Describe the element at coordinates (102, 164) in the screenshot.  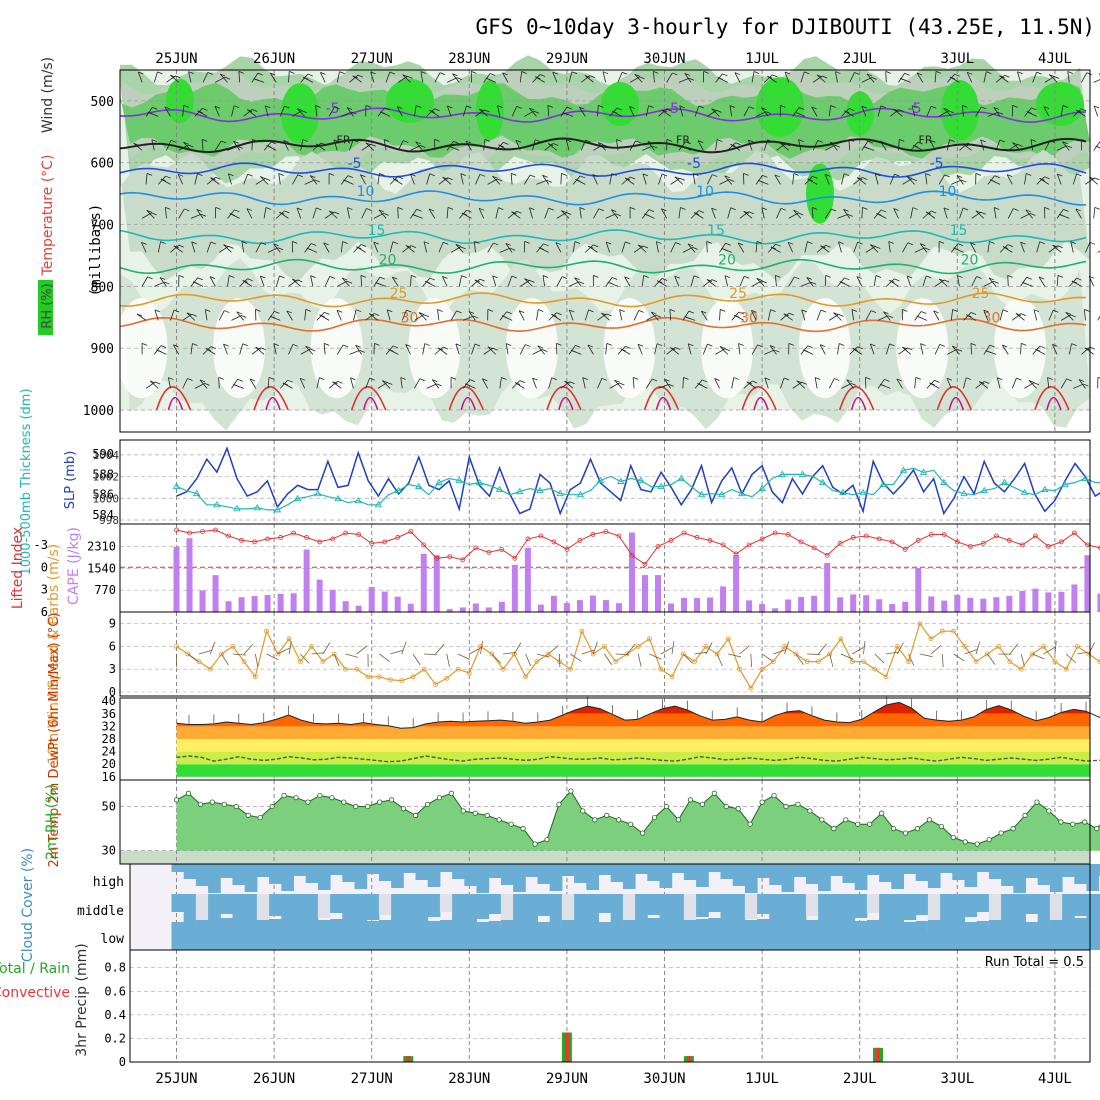
I see `pressure-tick-label: 600` at that location.